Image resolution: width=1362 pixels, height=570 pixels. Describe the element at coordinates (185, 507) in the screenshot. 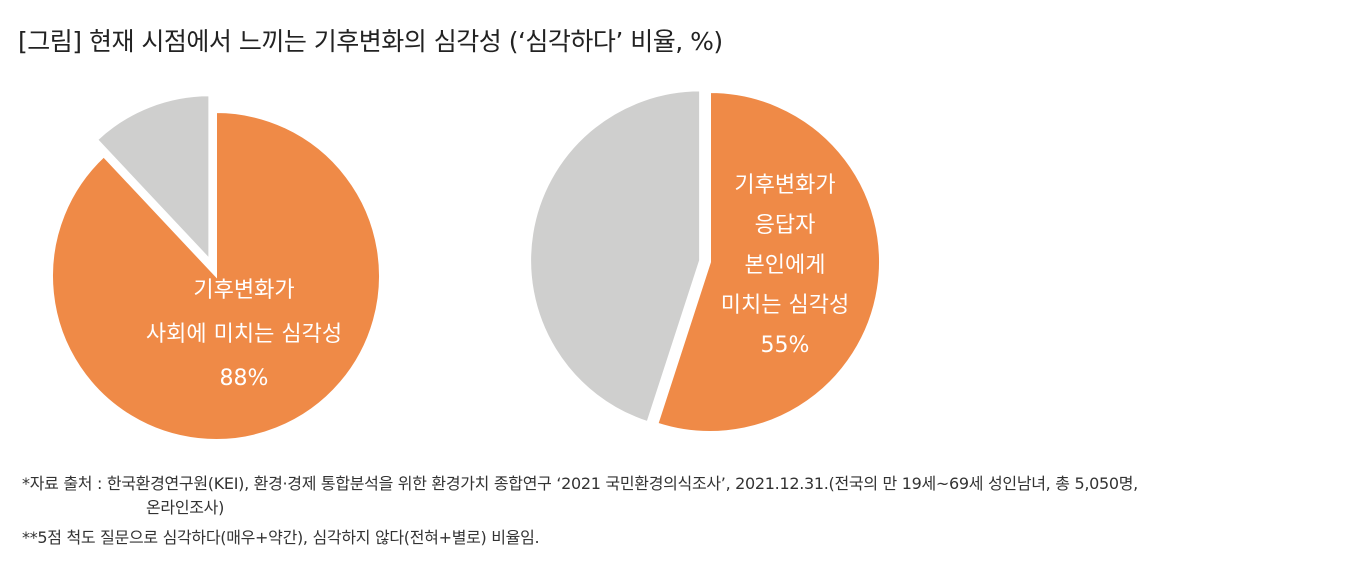

I see `source-note-continued: 온라인조사)` at that location.